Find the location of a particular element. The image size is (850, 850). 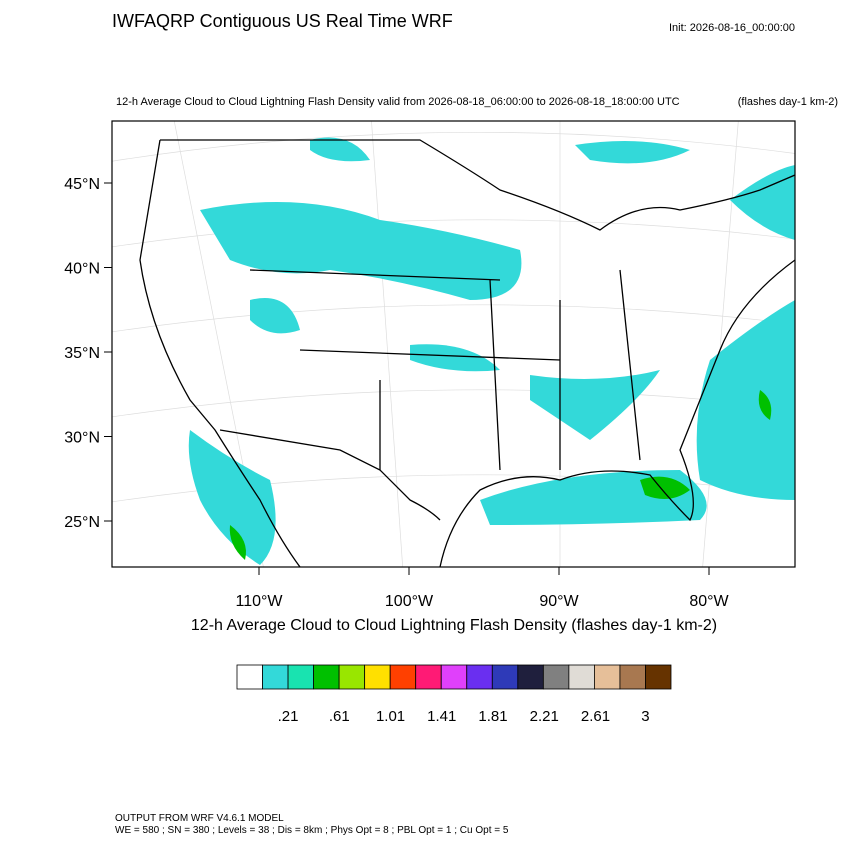

lightning-core is located at coordinates (500, 475).